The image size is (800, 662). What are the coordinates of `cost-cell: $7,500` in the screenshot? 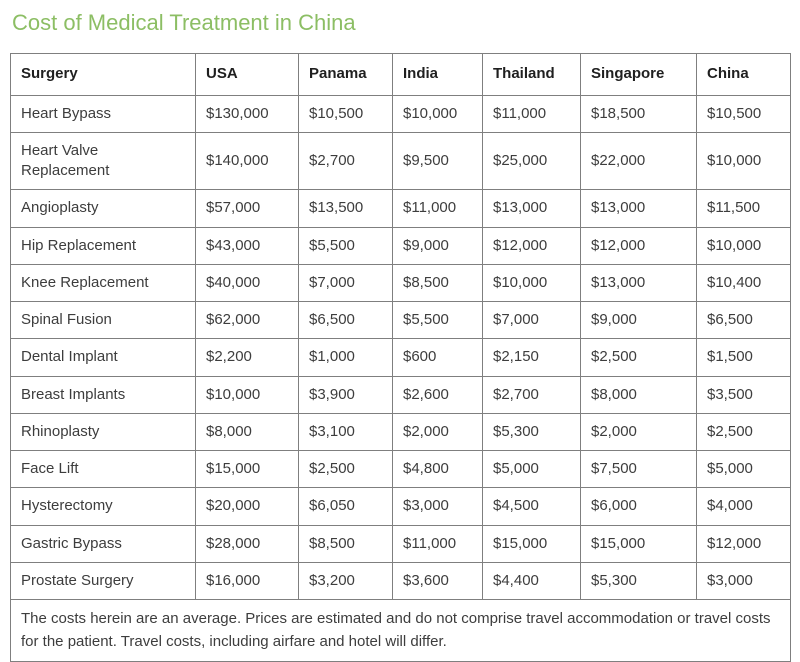 It's located at (638, 469).